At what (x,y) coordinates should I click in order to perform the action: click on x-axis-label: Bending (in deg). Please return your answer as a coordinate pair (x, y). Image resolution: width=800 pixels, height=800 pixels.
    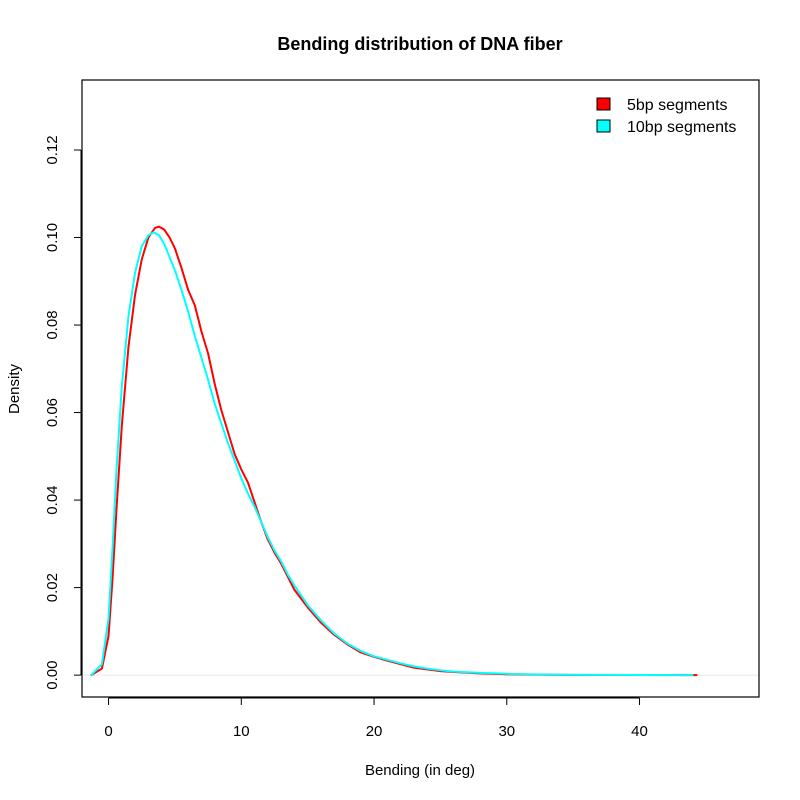
    Looking at the image, I should click on (420, 770).